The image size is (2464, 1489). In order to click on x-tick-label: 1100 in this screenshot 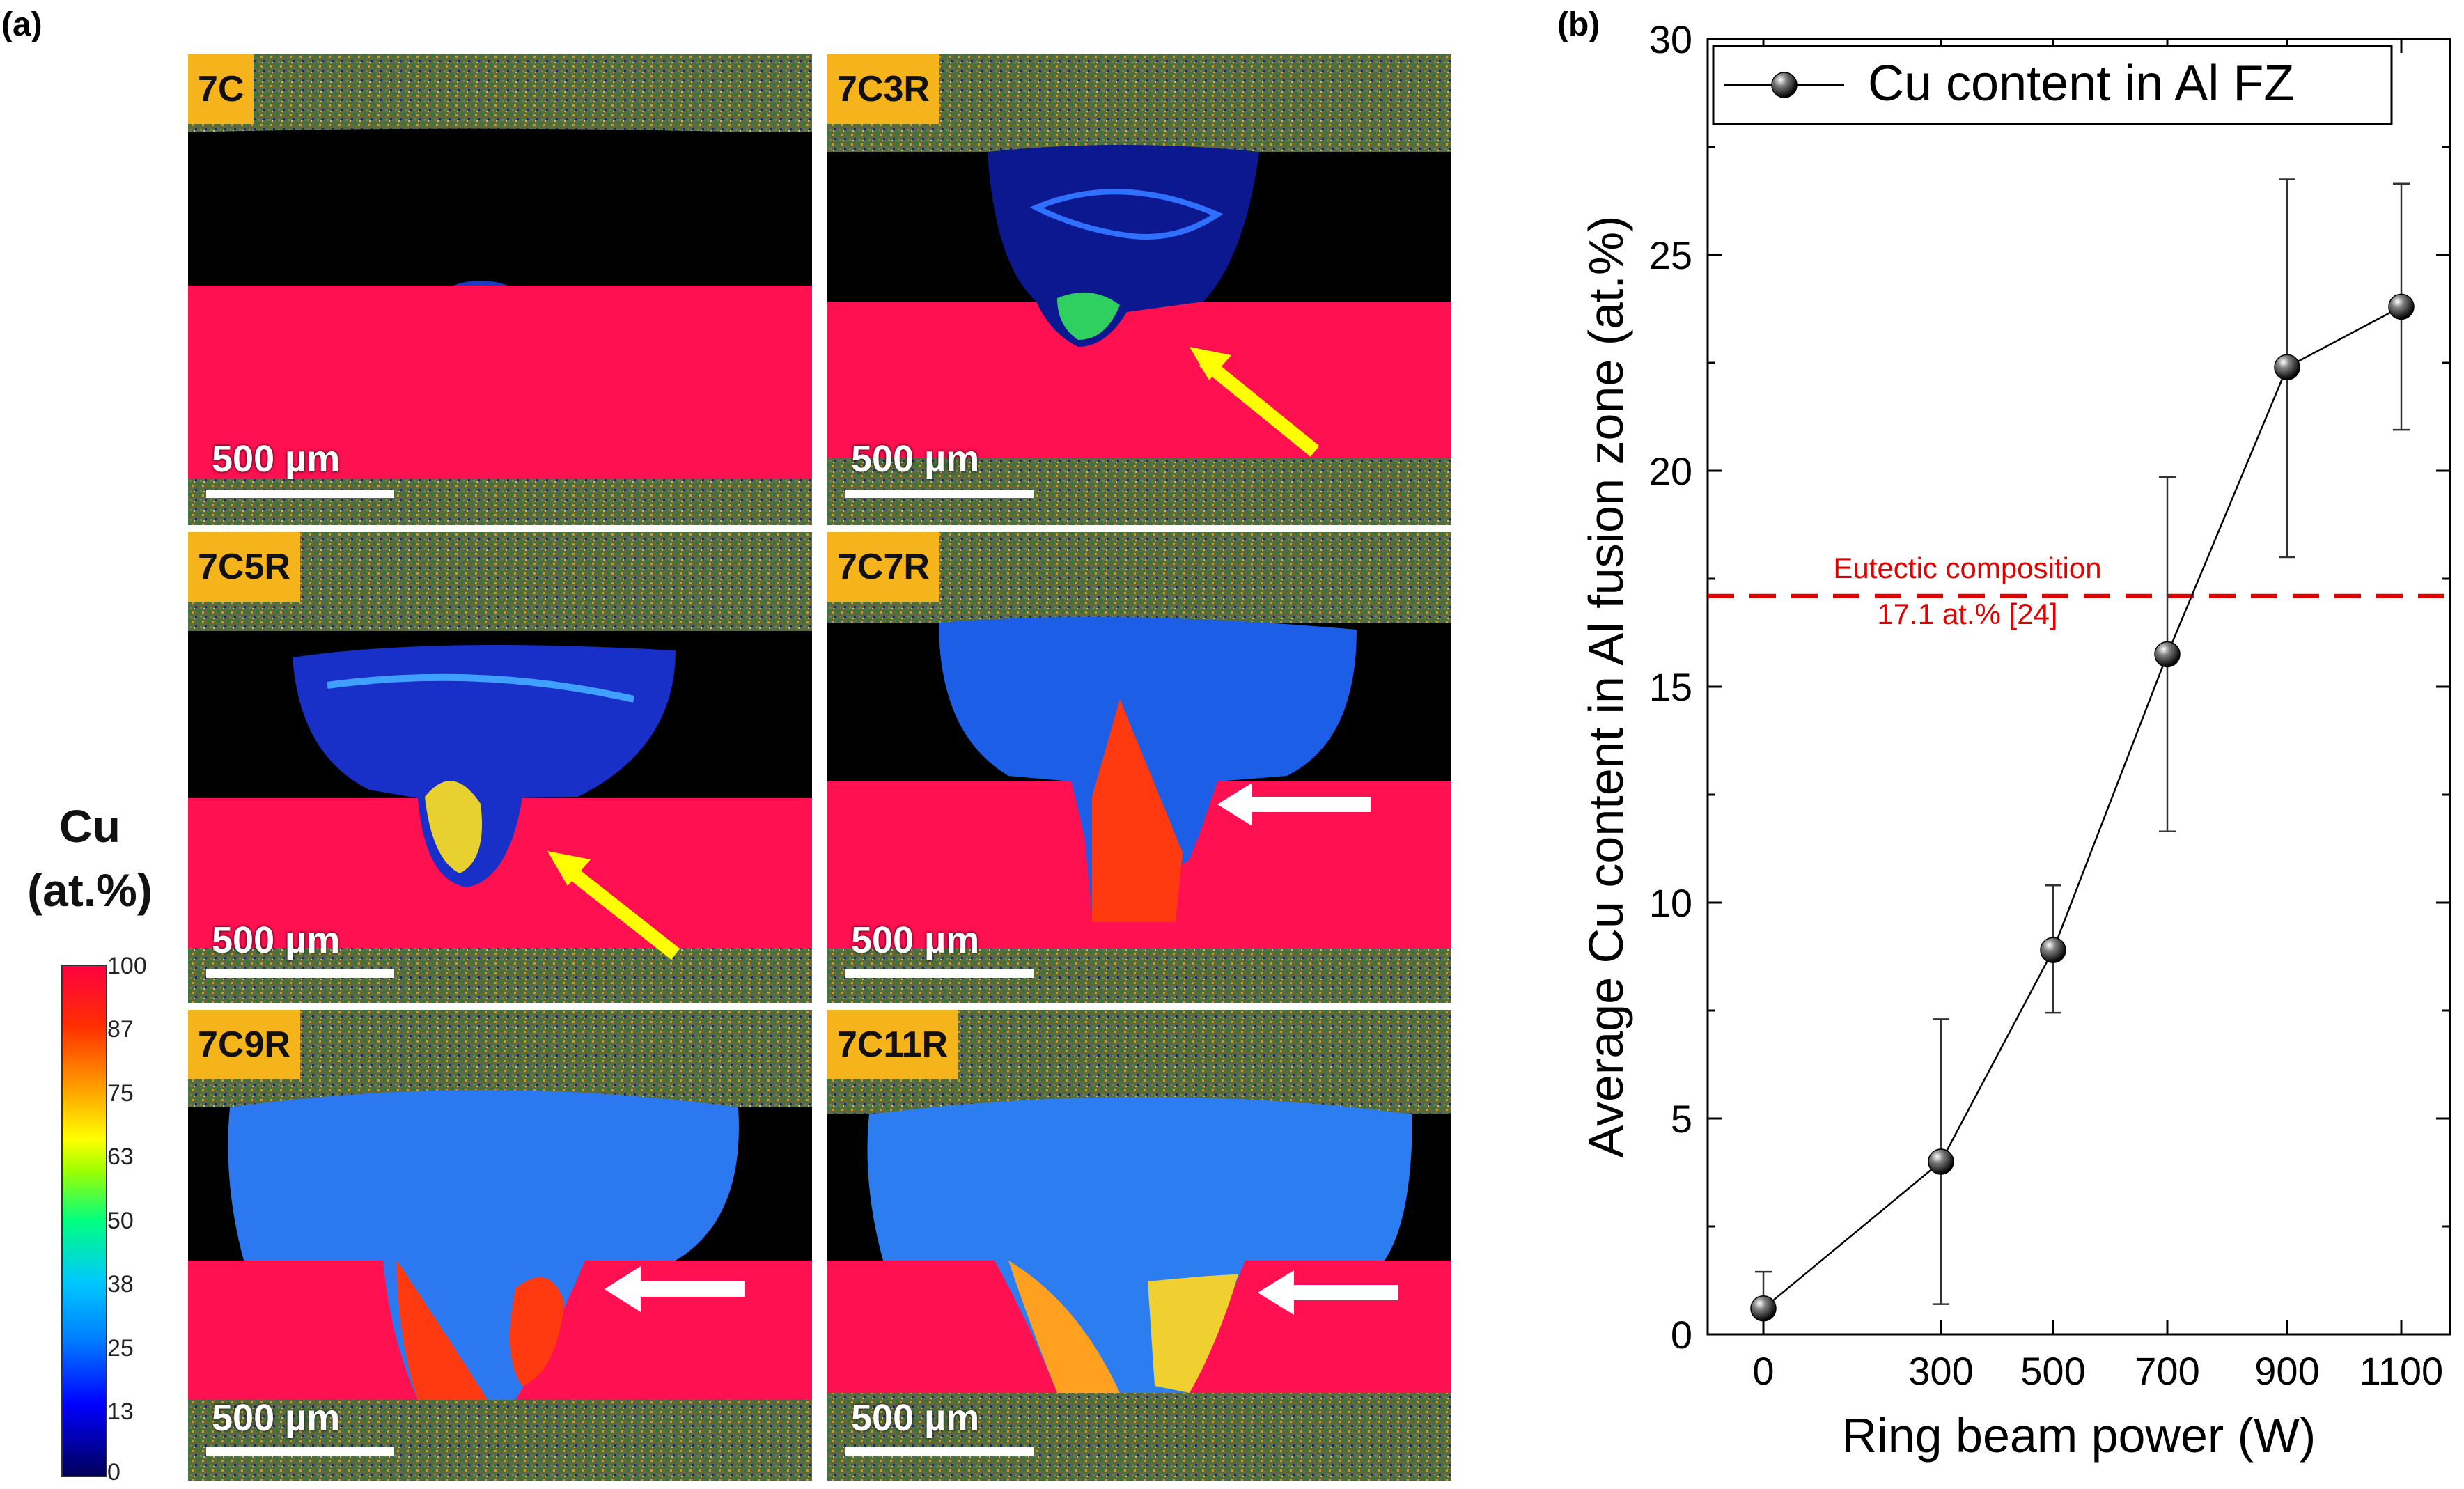, I will do `click(2401, 1371)`.